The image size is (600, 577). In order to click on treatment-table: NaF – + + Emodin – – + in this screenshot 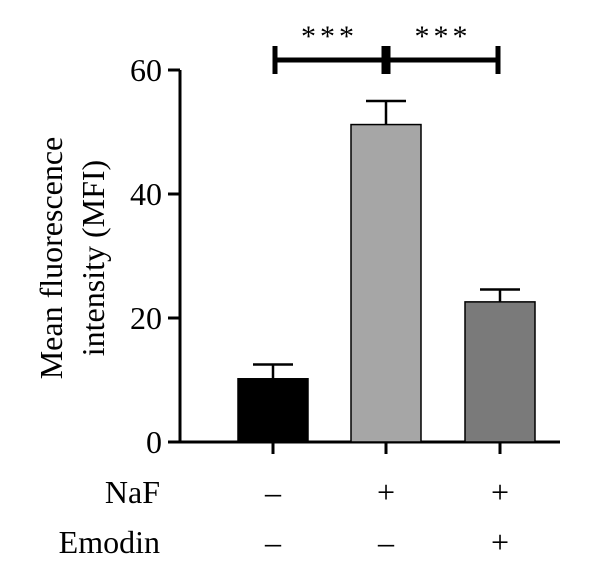, I will do `click(284, 517)`.